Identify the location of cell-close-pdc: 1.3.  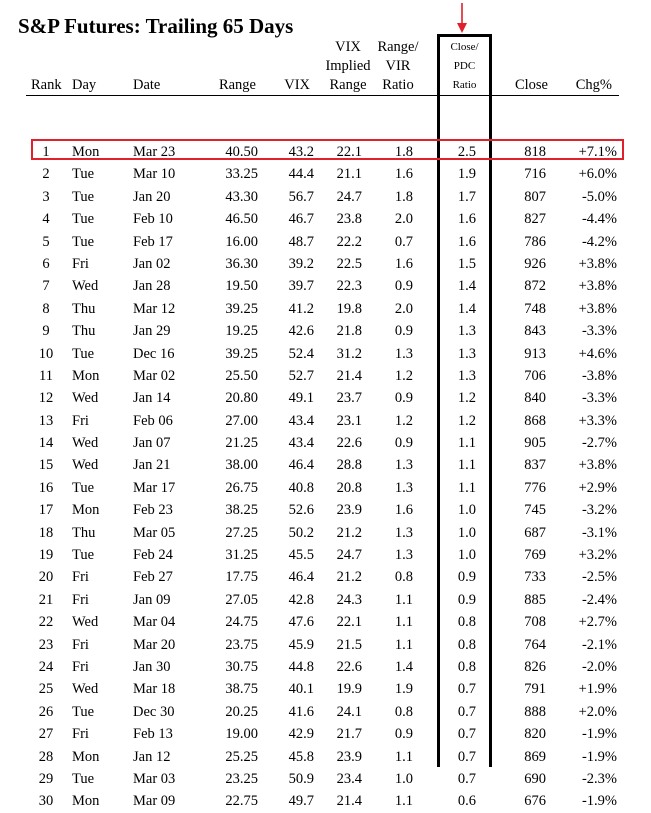
(466, 353).